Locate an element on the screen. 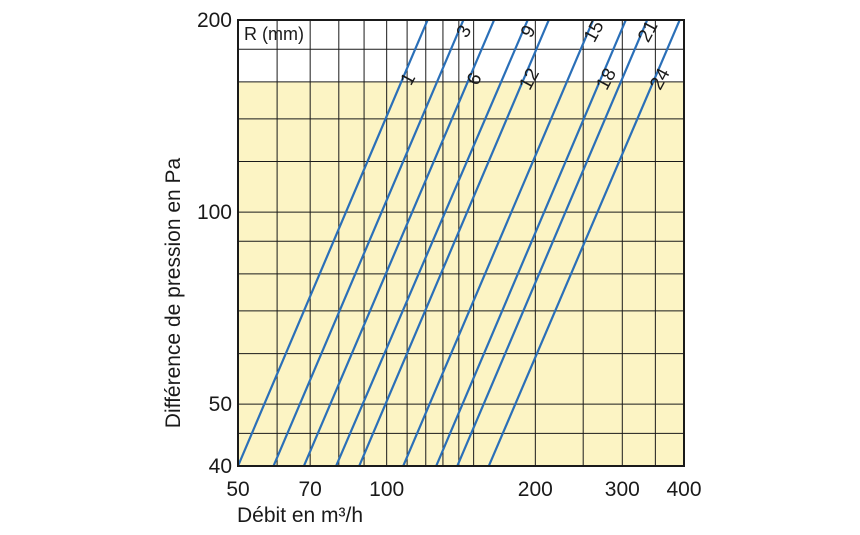  y-tick-labels: 40 50 100 200 is located at coordinates (214, 243).